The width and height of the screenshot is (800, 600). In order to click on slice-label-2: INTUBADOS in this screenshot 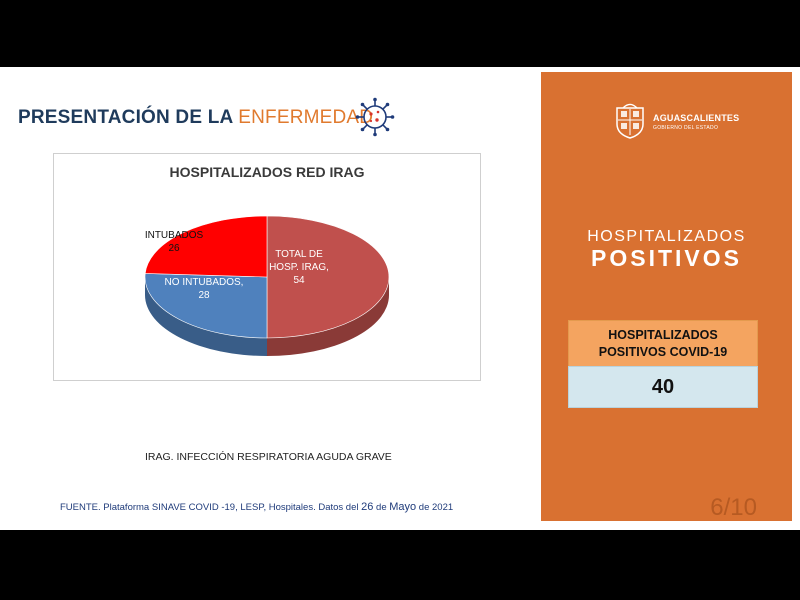, I will do `click(174, 235)`.